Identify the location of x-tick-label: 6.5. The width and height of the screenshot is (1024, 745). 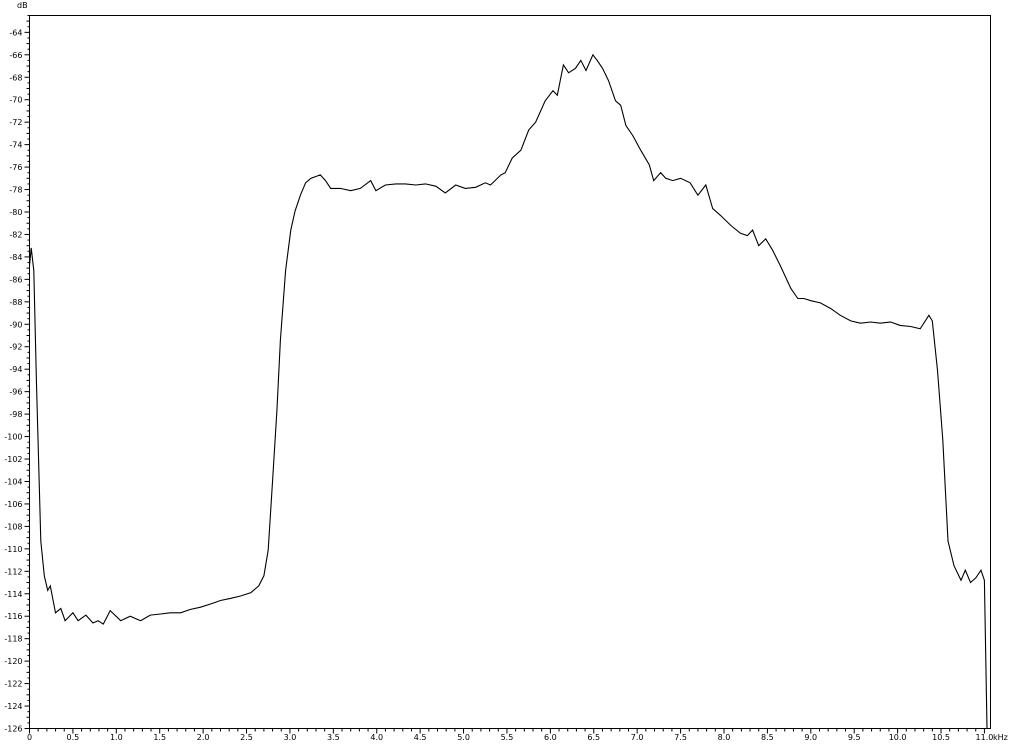
(593, 737).